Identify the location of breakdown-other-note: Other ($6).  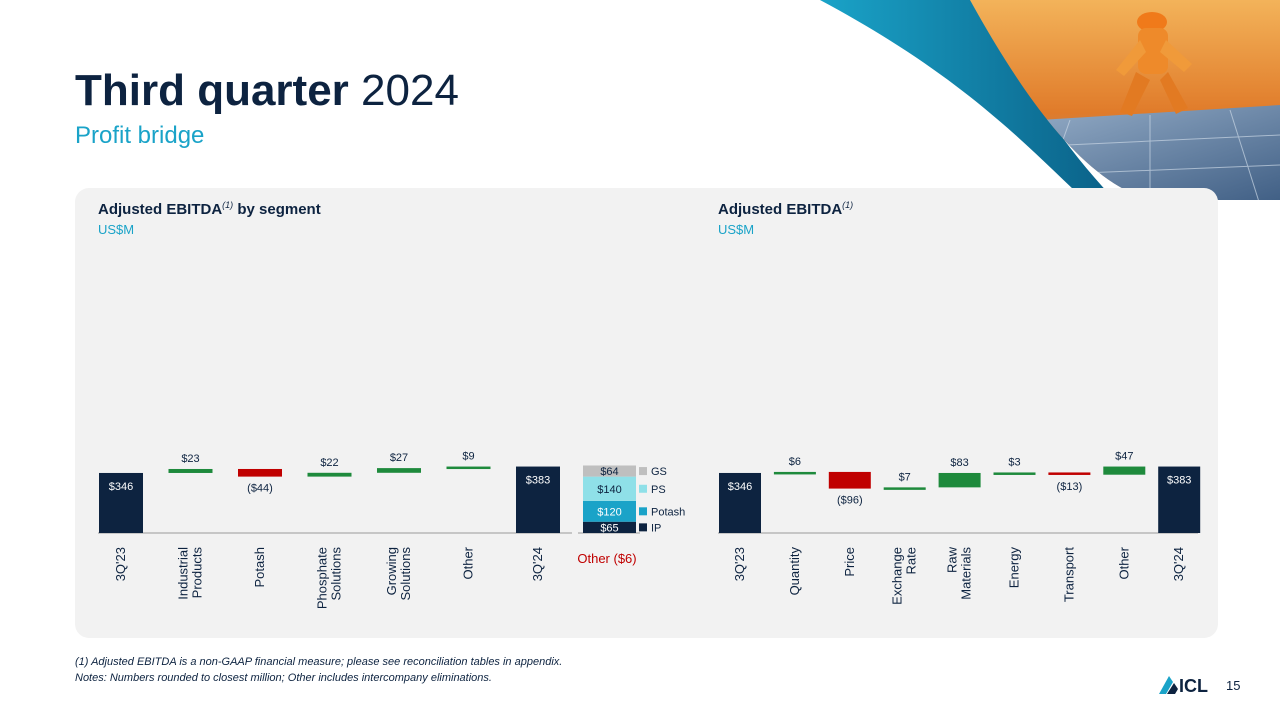
(606, 558).